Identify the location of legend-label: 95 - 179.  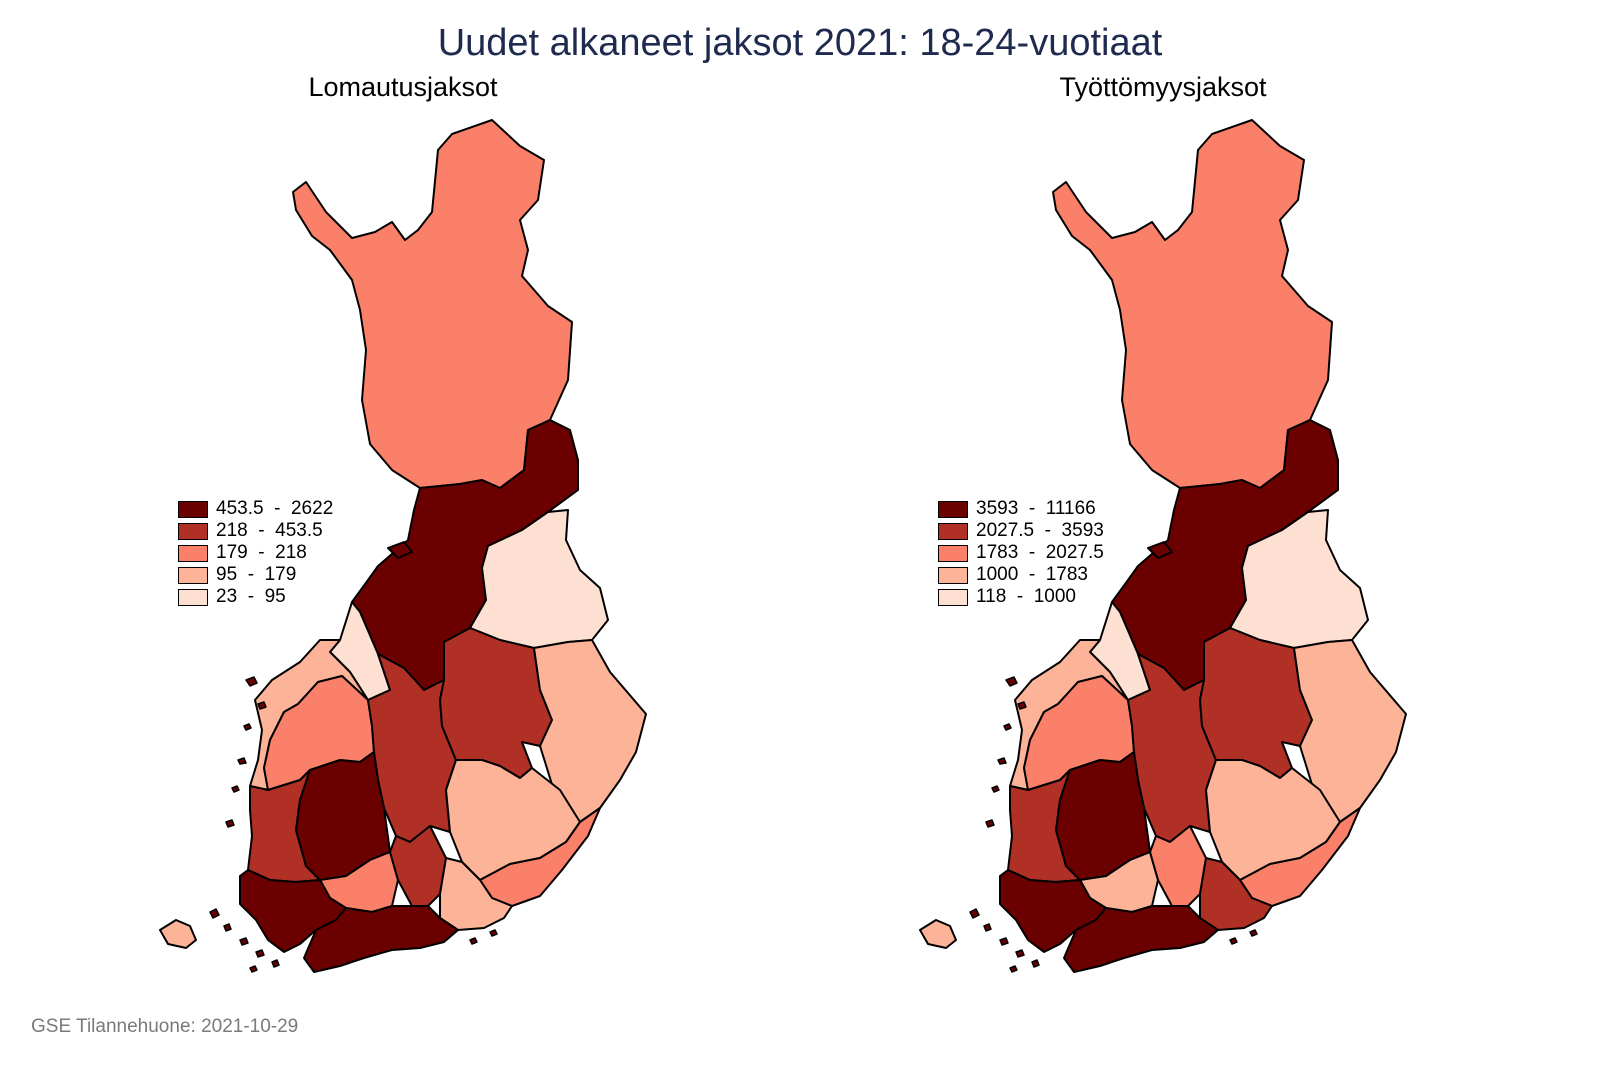
(256, 574).